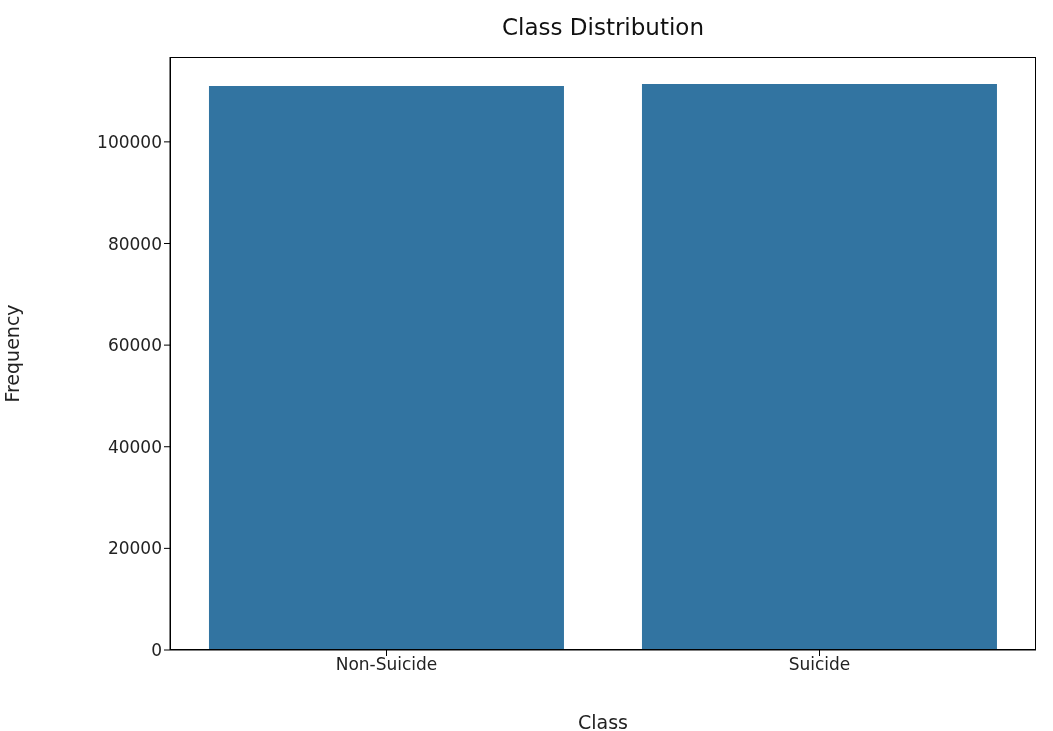 This screenshot has width=1053, height=731. I want to click on y-tick-label: 20000, so click(134, 548).